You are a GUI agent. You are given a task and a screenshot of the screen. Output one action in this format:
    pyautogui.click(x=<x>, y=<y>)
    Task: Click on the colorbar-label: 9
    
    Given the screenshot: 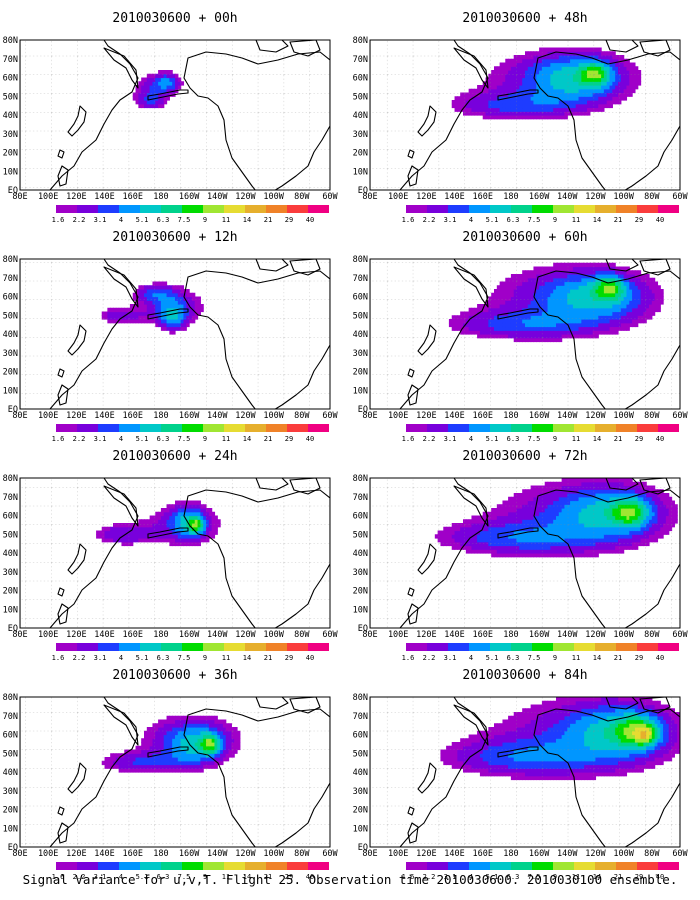 What is the action you would take?
    pyautogui.click(x=205, y=658)
    